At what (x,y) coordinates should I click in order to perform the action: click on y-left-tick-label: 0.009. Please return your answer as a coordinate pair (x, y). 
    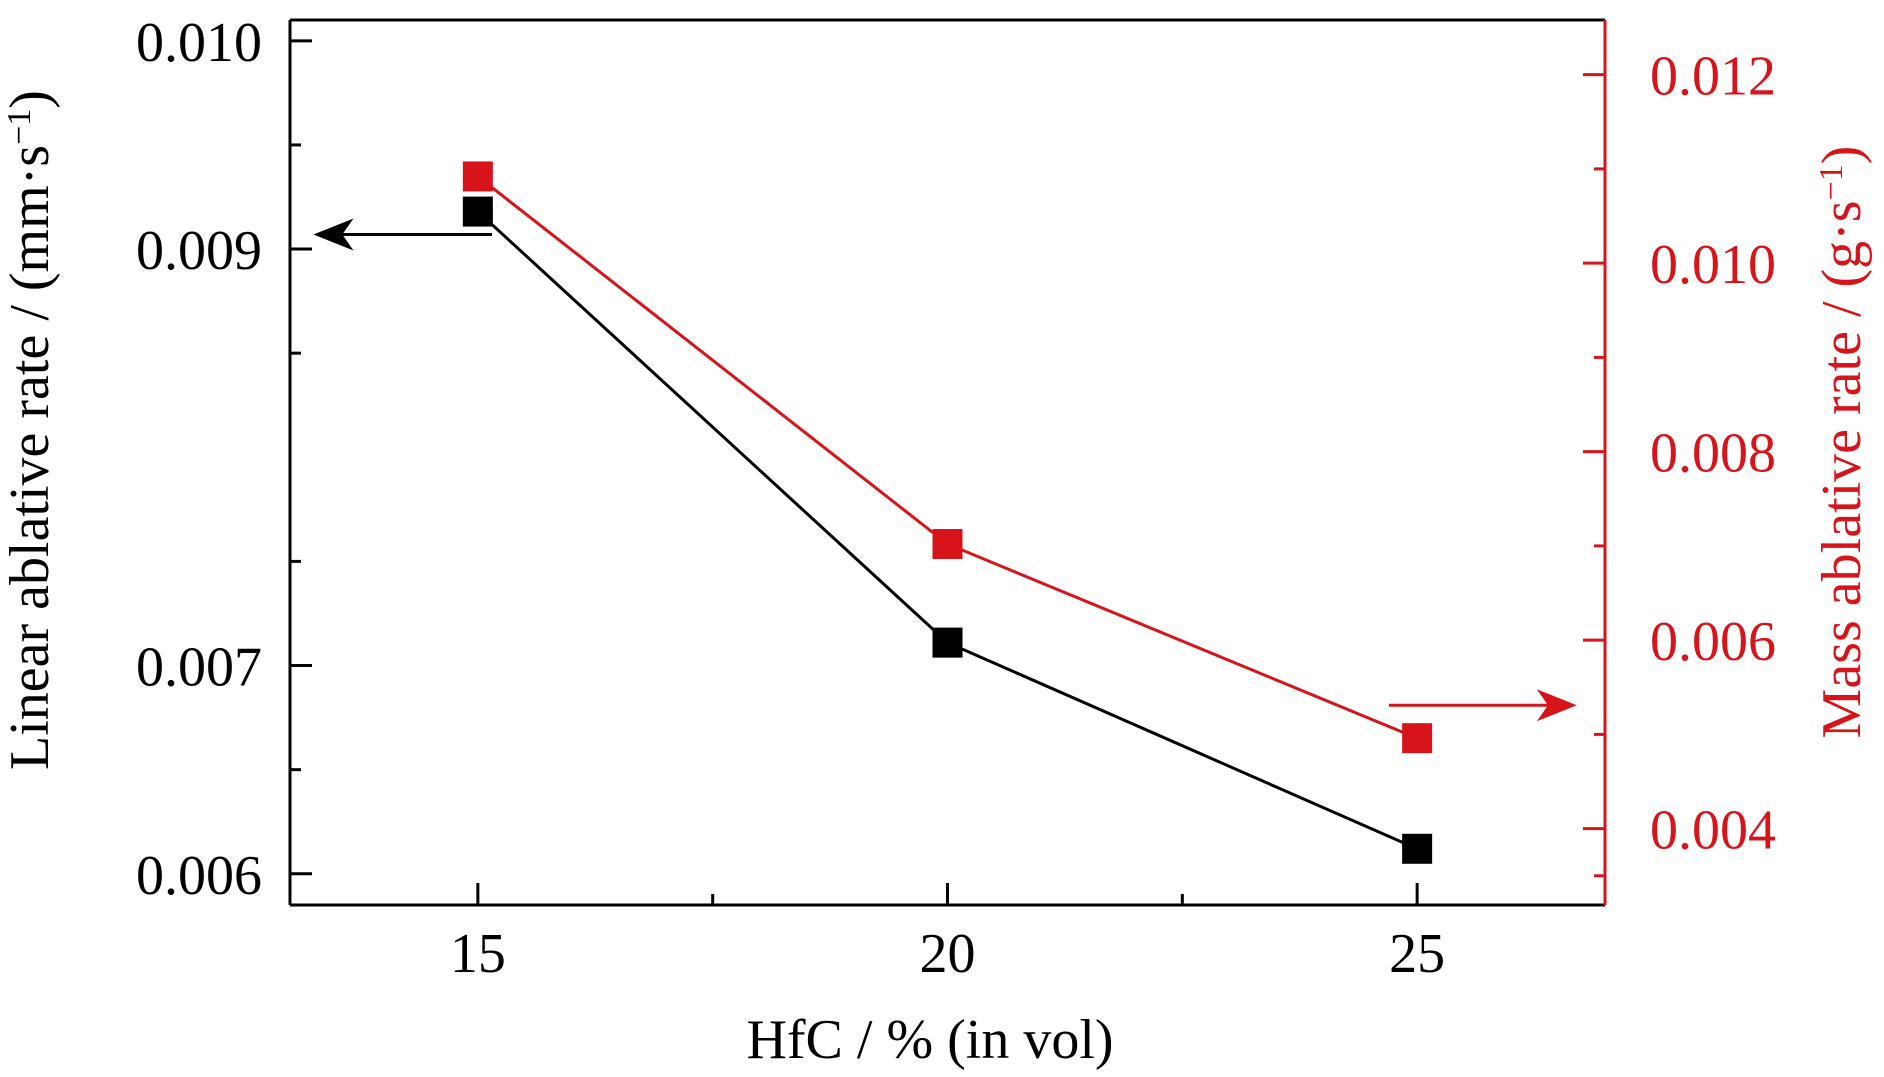
    Looking at the image, I should click on (199, 251).